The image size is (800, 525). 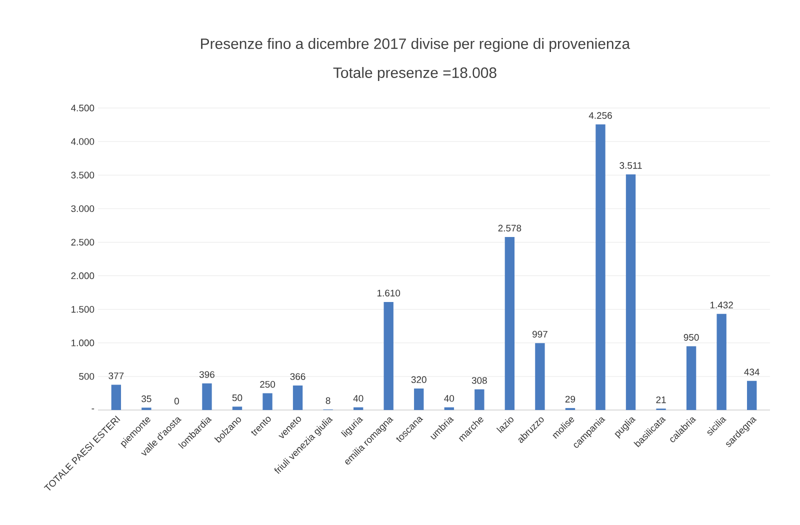 What do you see at coordinates (237, 398) in the screenshot?
I see `data-label: 50` at bounding box center [237, 398].